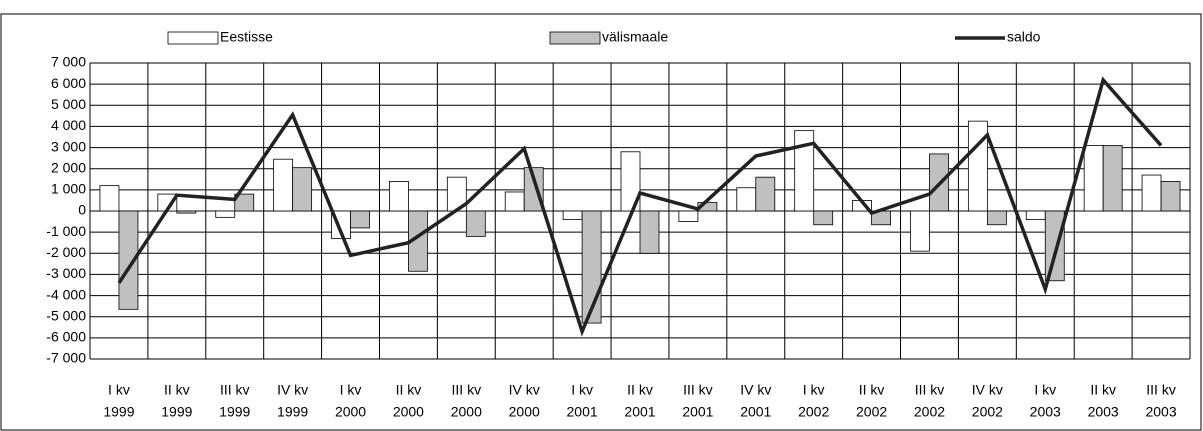  I want to click on y-tick-label: 6 000, so click(68, 83).